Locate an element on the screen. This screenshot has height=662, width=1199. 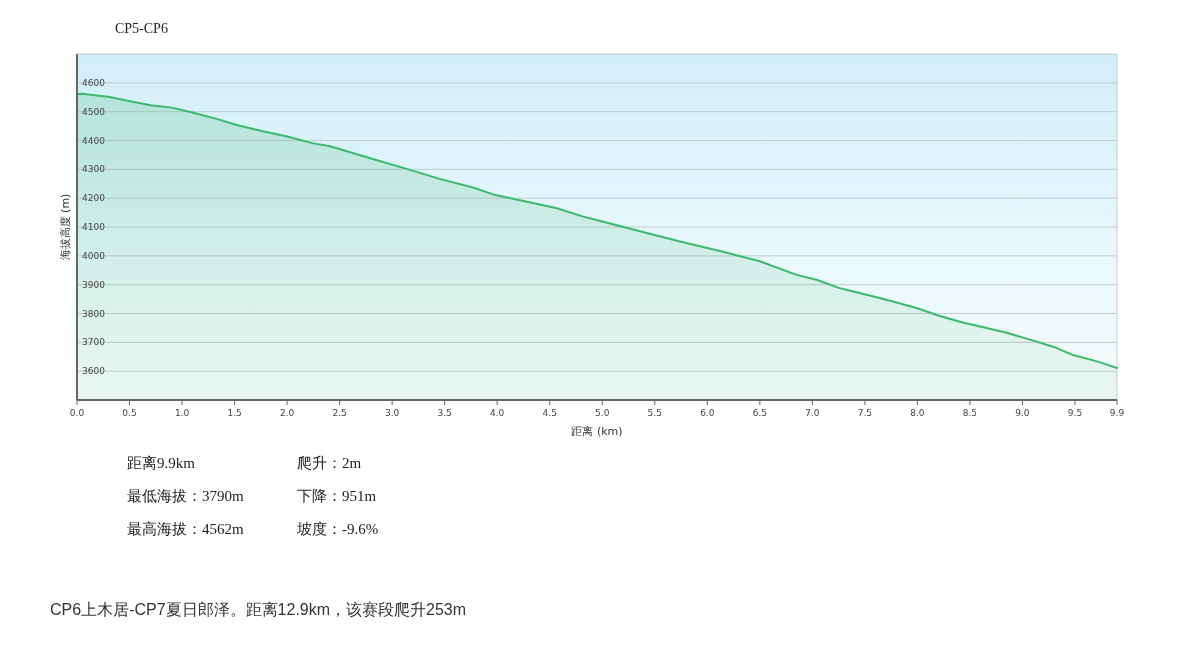
x-axis-title: 距离 (km) is located at coordinates (597, 431).